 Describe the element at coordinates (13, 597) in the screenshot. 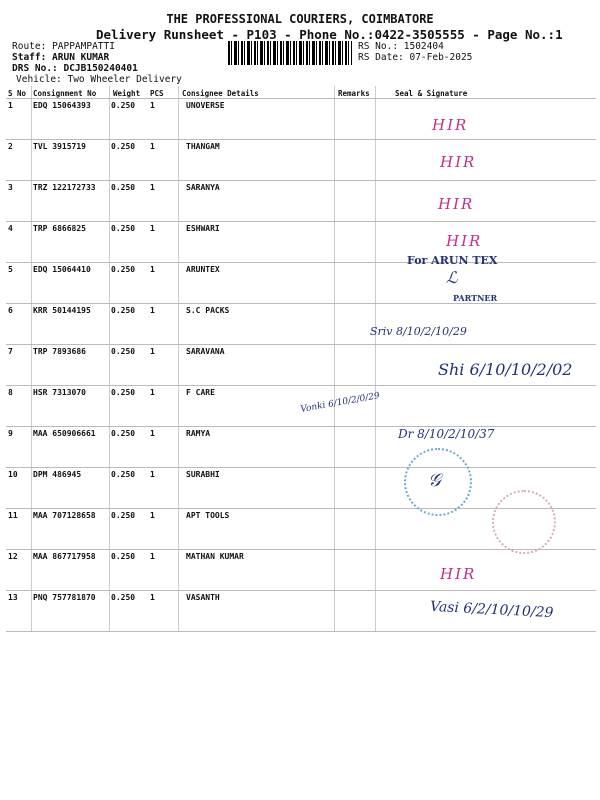

I see `cell-sno: 13` at that location.